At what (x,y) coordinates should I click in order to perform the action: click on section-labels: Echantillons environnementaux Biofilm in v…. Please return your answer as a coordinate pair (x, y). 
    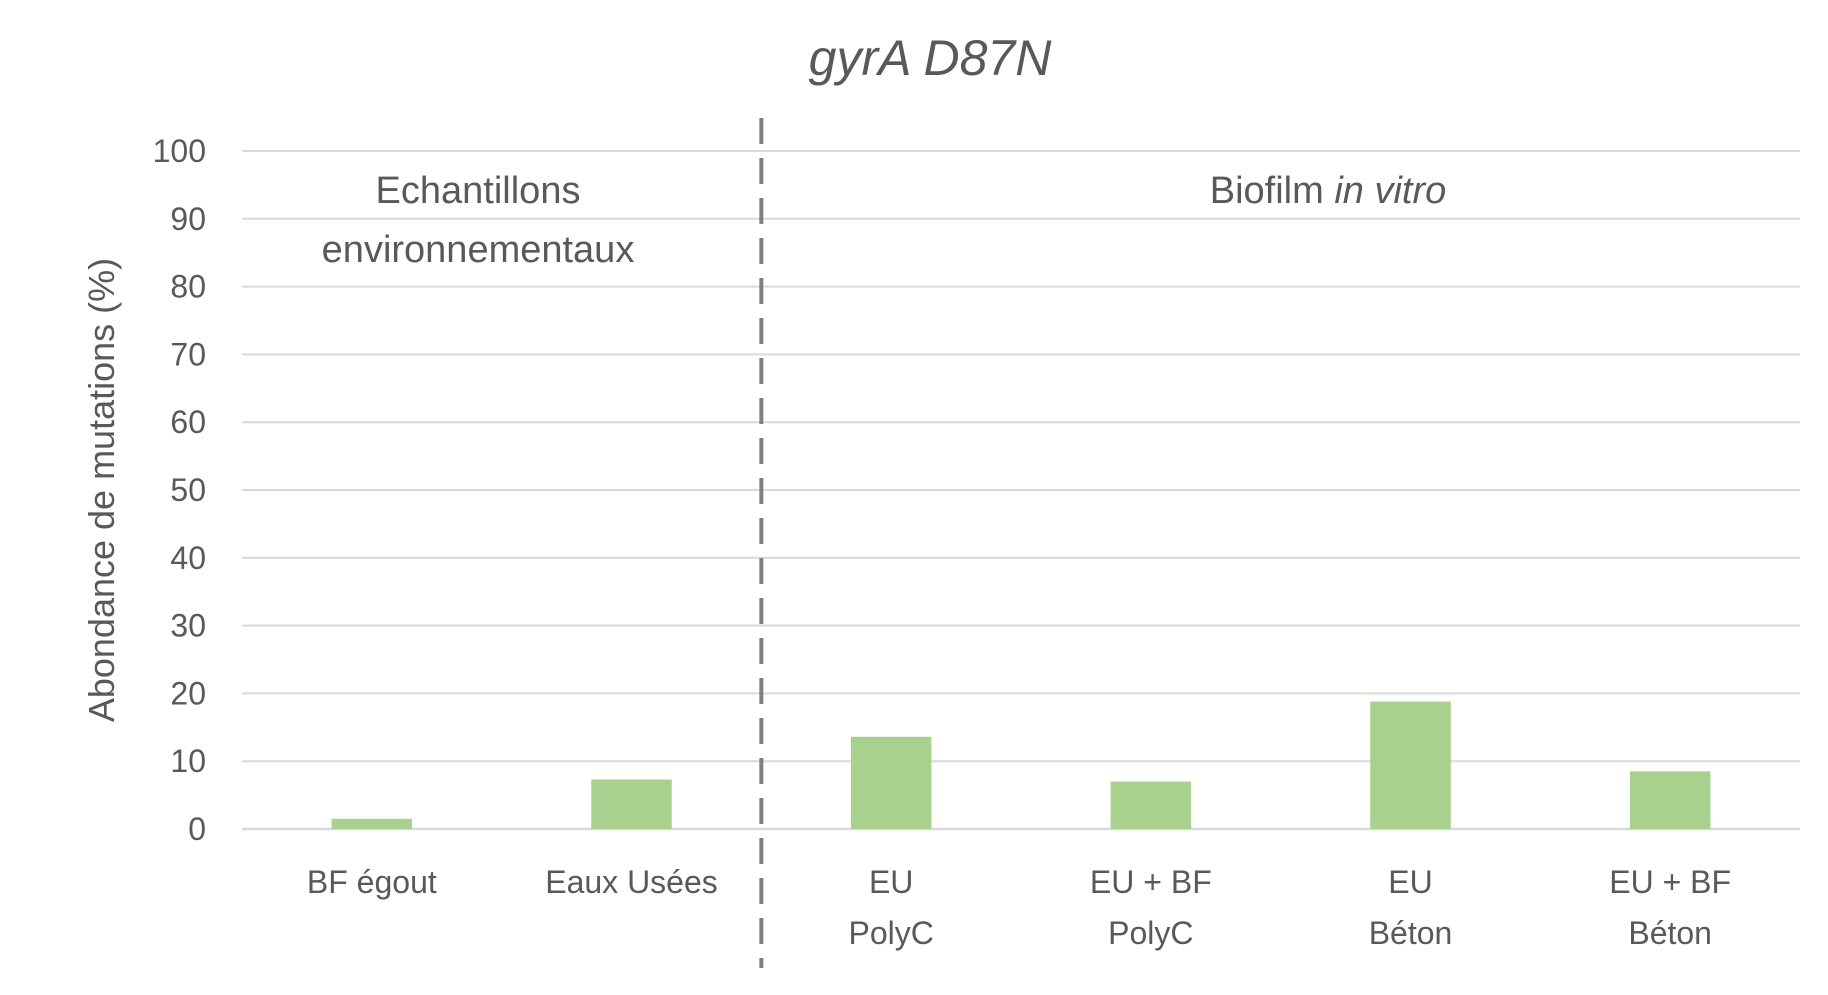
    Looking at the image, I should click on (884, 220).